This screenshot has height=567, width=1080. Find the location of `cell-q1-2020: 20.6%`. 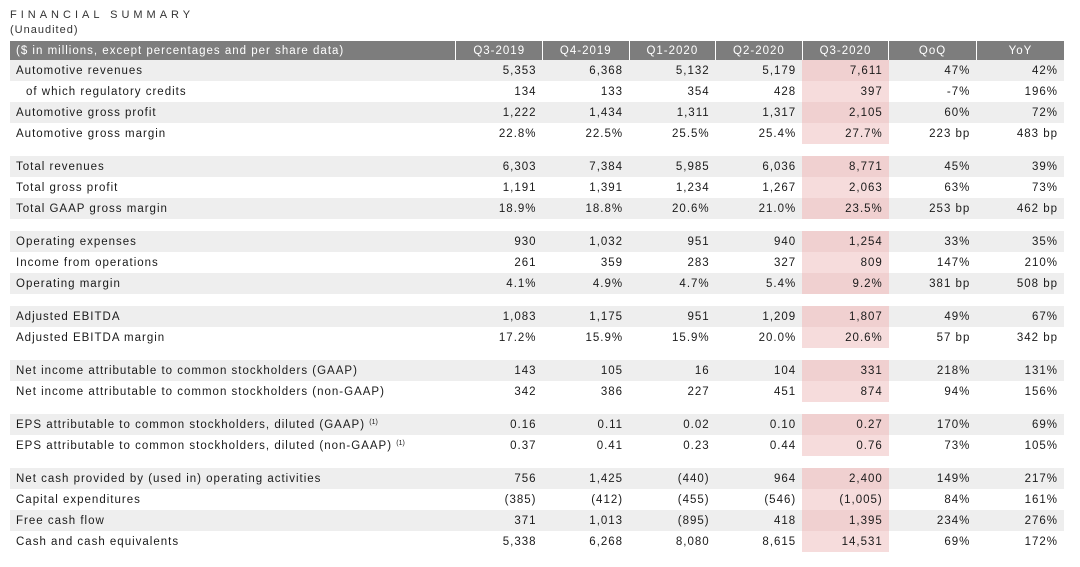

cell-q1-2020: 20.6% is located at coordinates (672, 208).